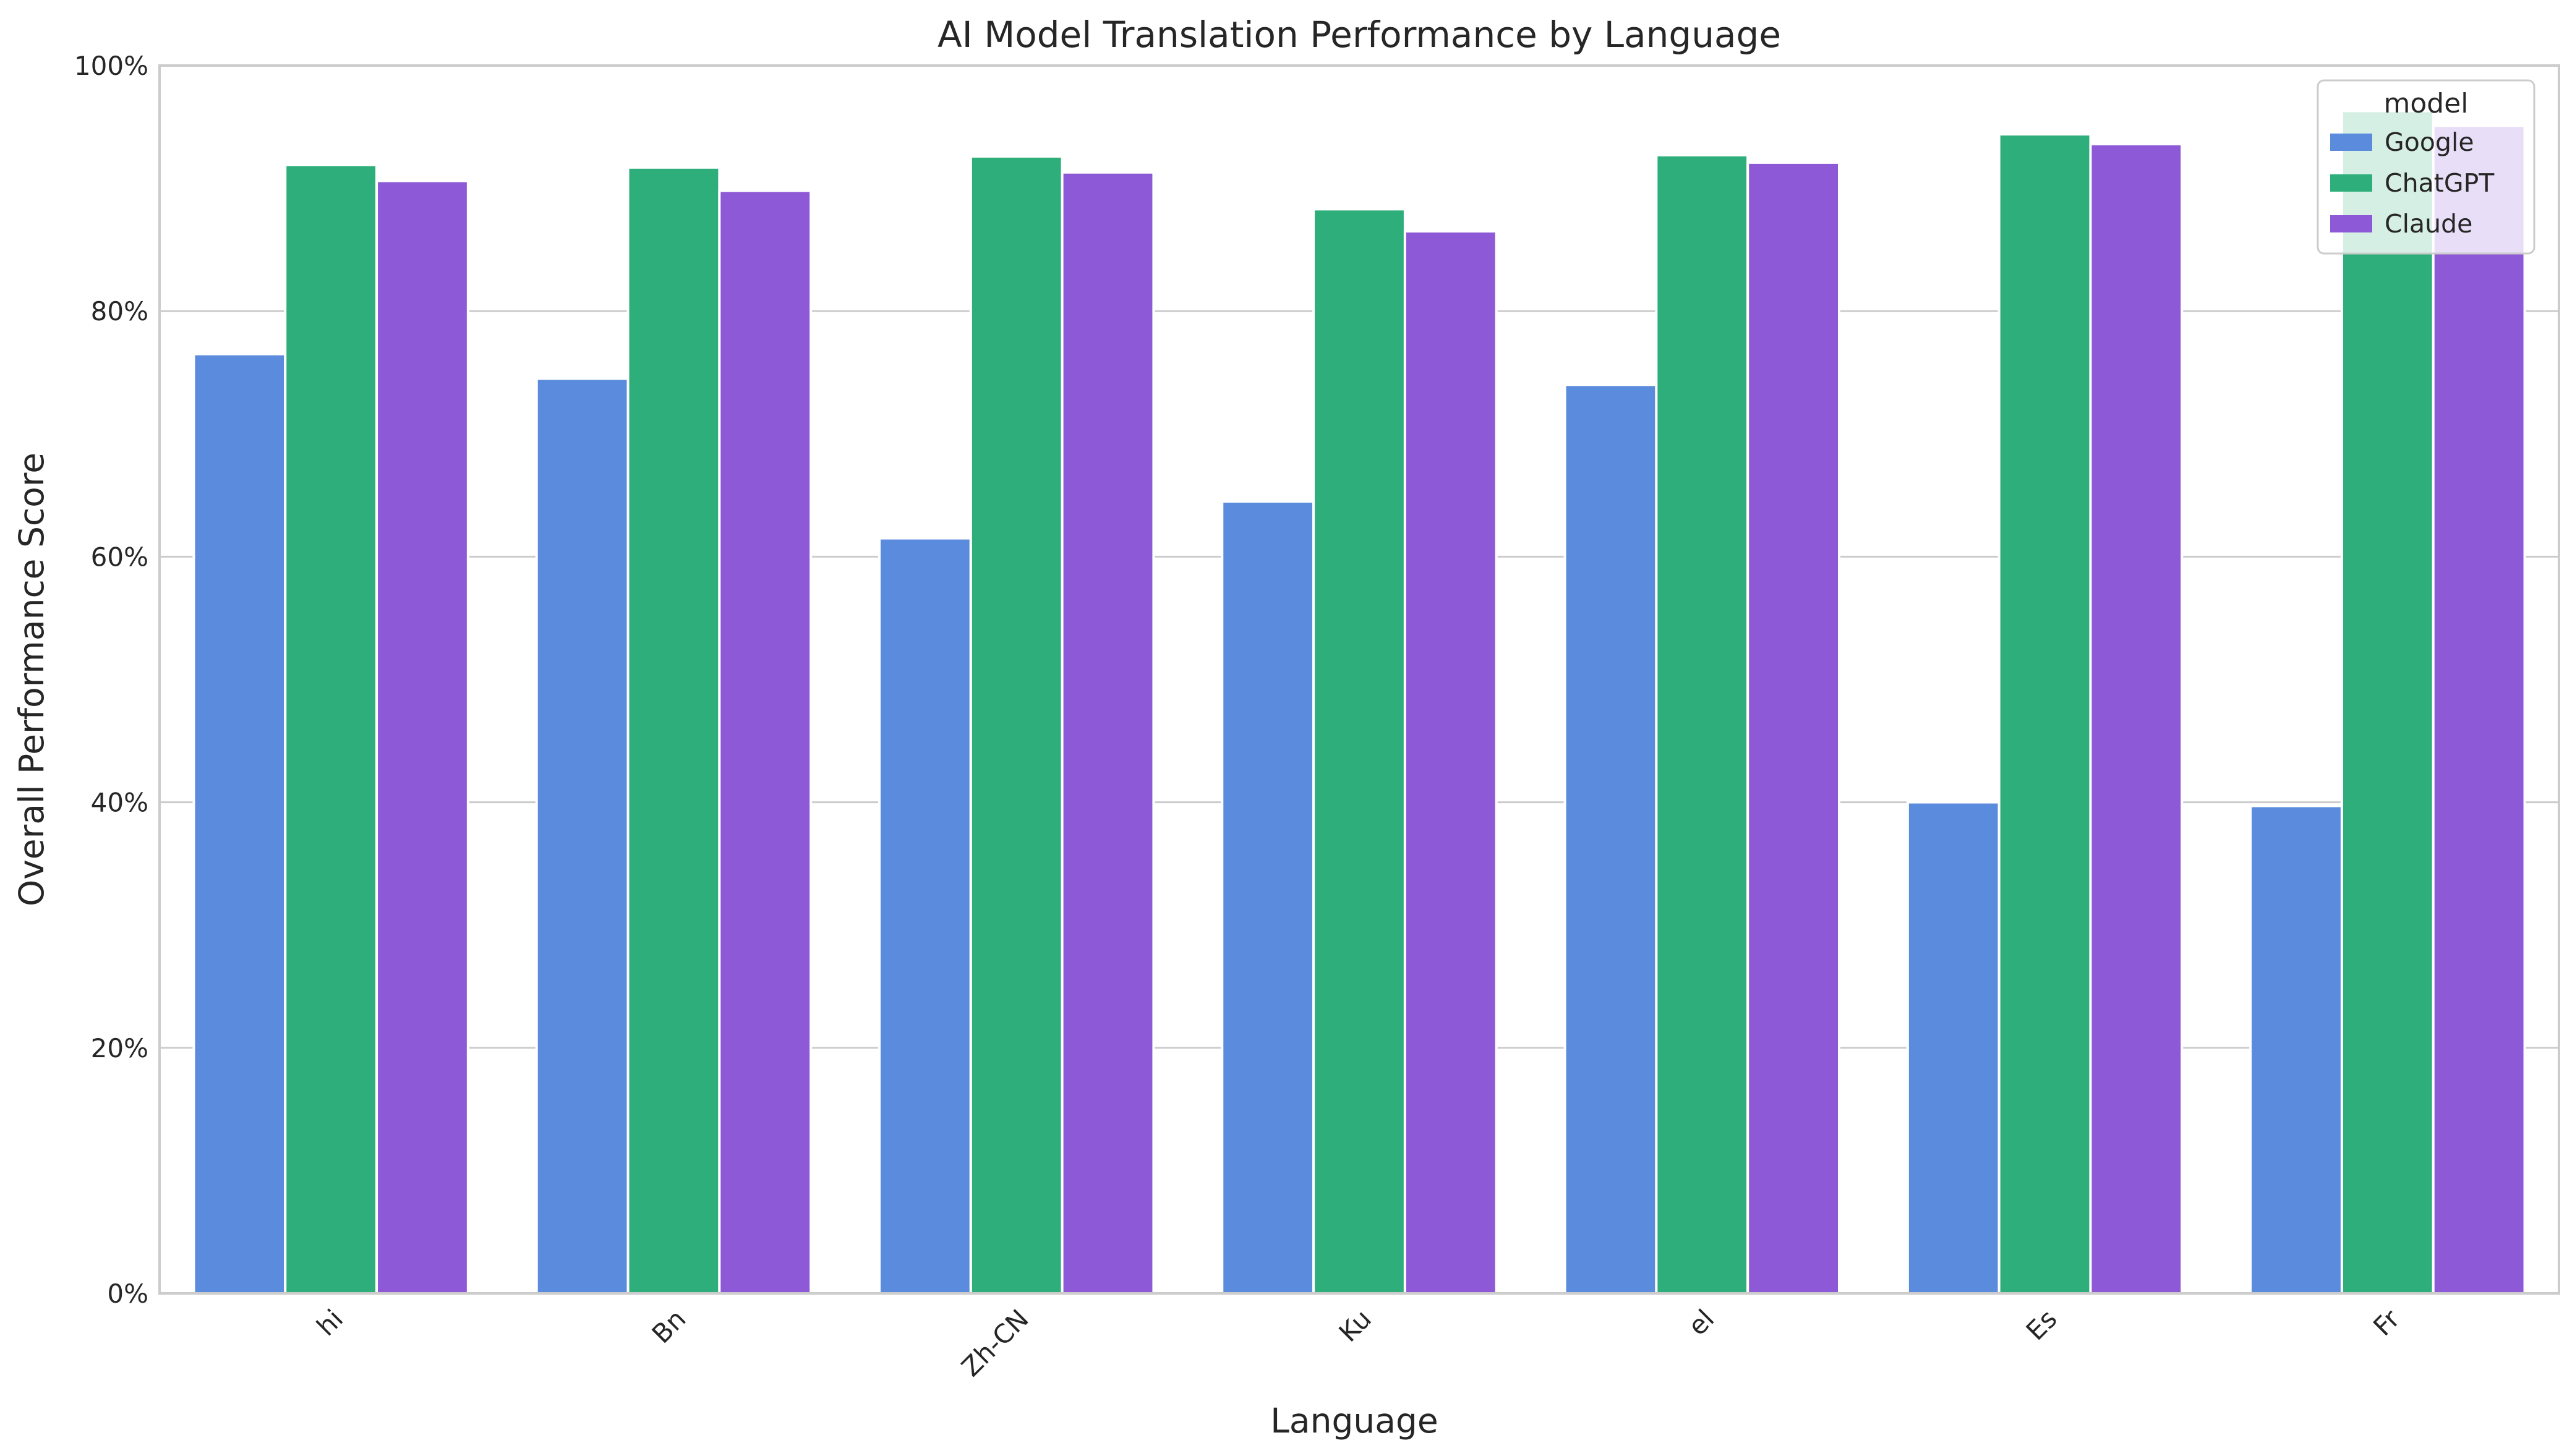 This screenshot has width=2567, height=1456. I want to click on x-tick-label: el, so click(1701, 1322).